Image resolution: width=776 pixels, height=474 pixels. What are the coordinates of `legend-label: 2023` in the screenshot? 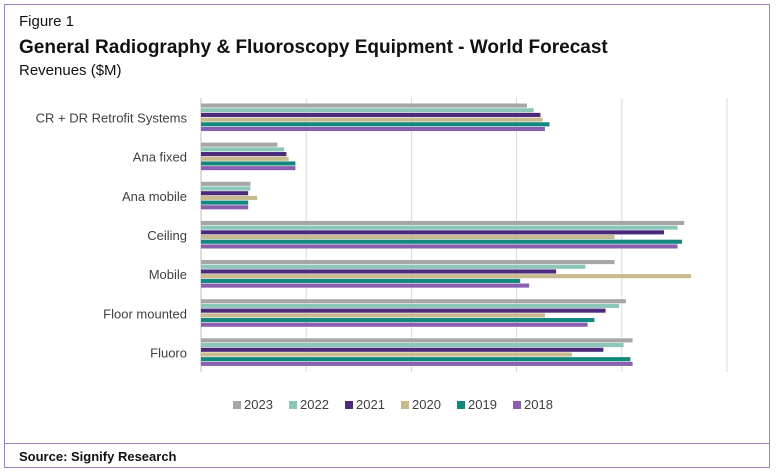 It's located at (258, 404).